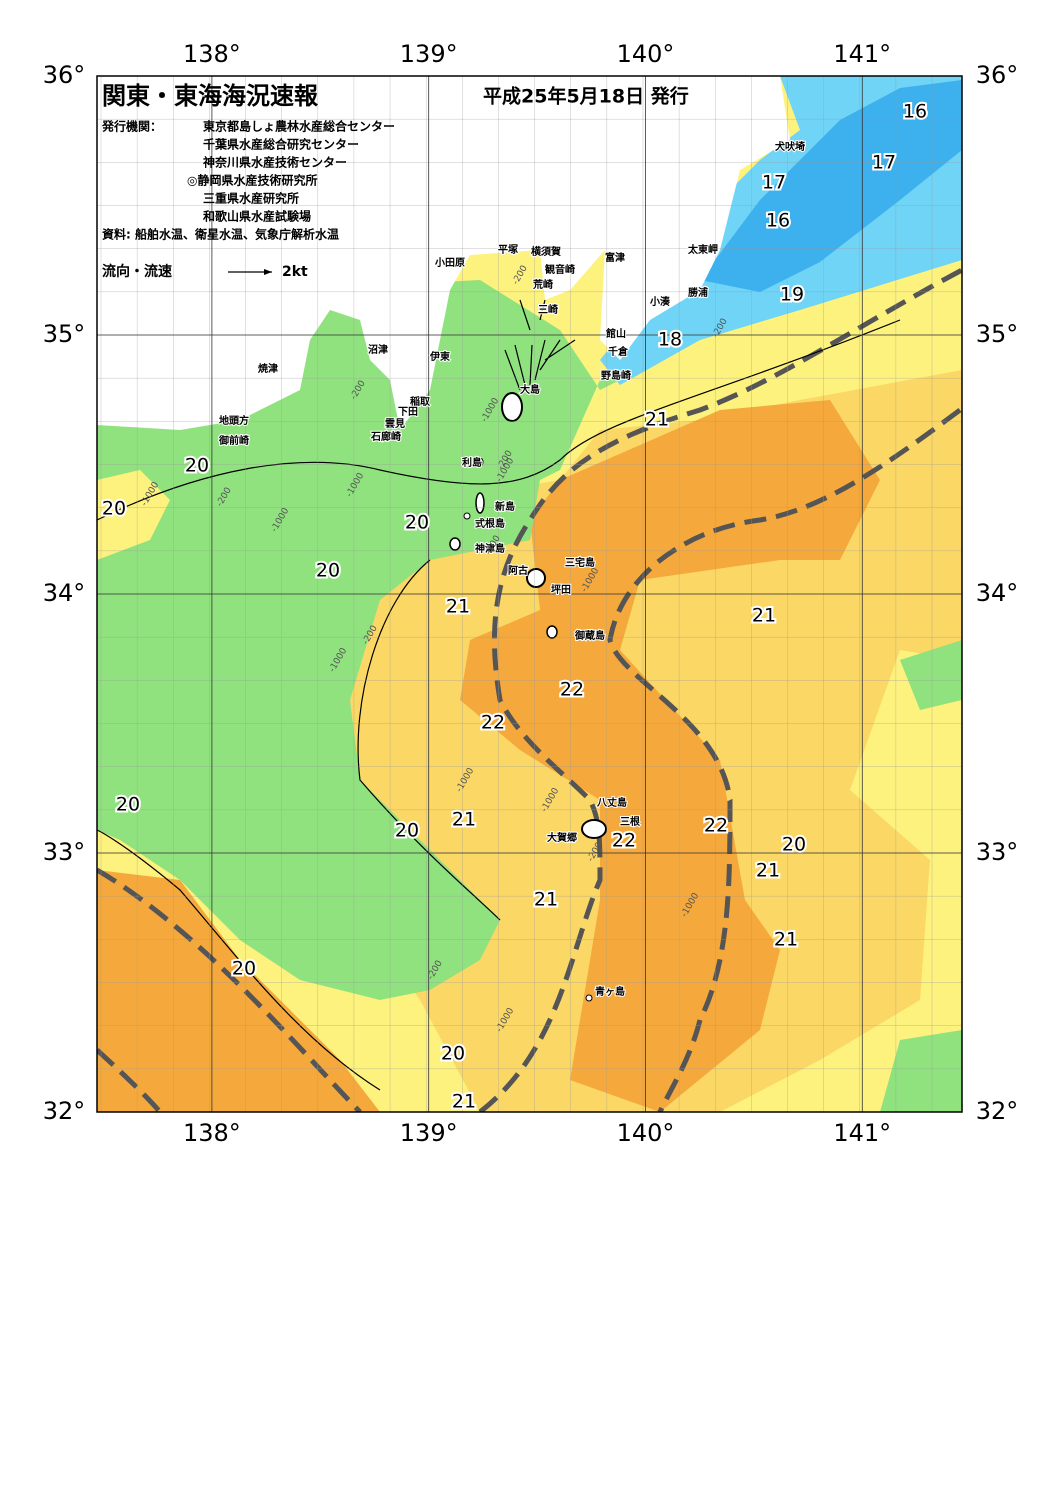  What do you see at coordinates (256, 216) in the screenshot?
I see `issuer: 和歌山県水産試験場` at bounding box center [256, 216].